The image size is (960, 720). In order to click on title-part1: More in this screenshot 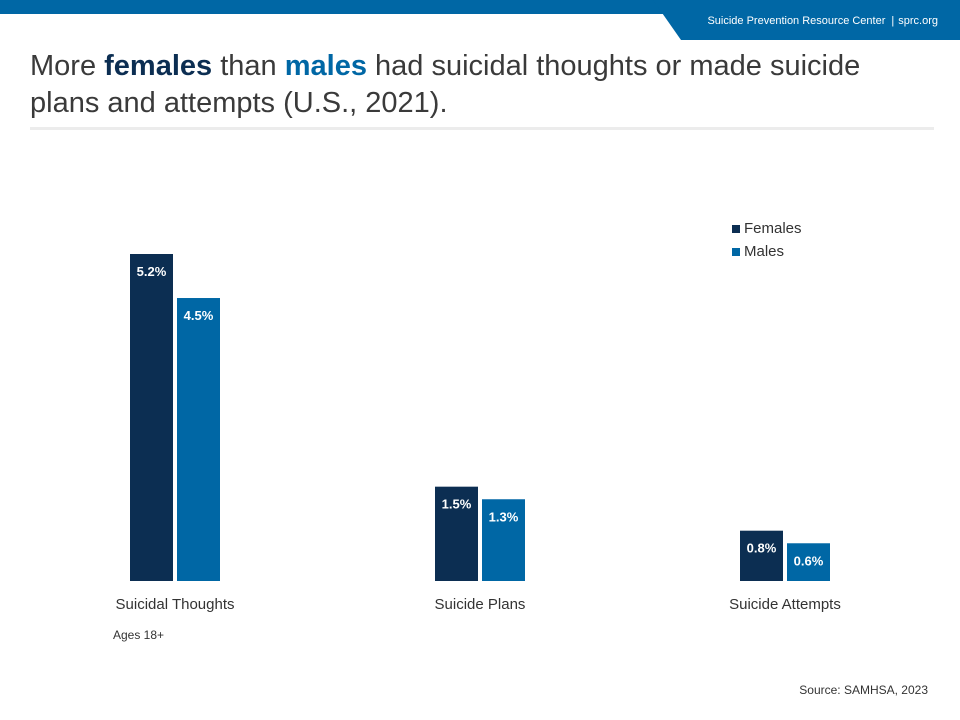, I will do `click(67, 66)`.